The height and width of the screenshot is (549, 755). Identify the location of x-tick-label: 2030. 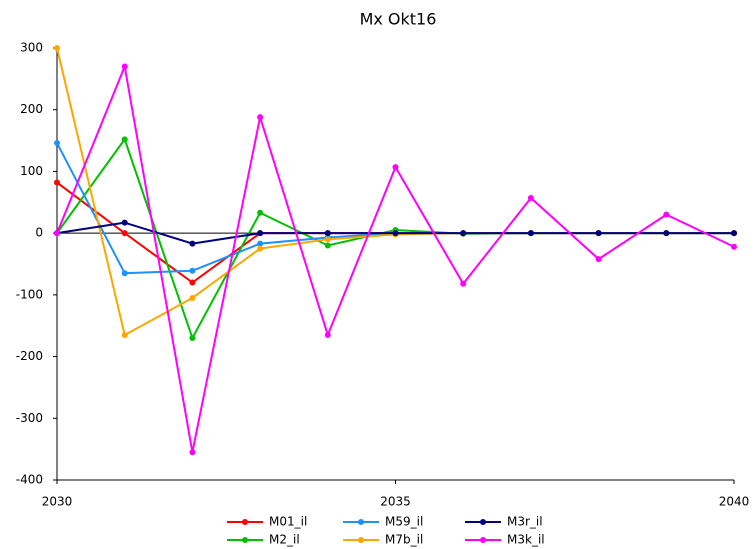
(57, 502).